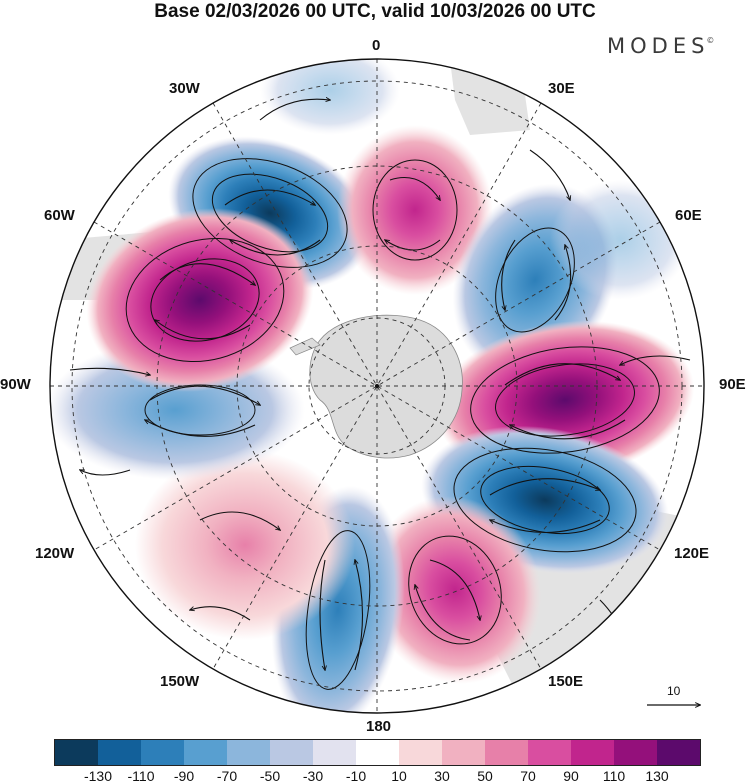 The height and width of the screenshot is (784, 750). I want to click on colorbar-tick-label: 110, so click(614, 776).